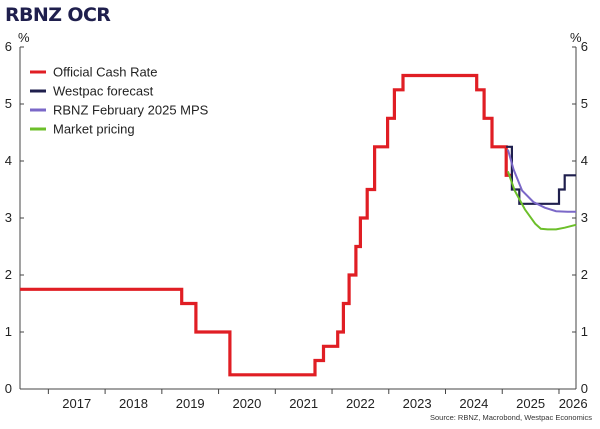 Image resolution: width=600 pixels, height=429 pixels. I want to click on left-tick-labels: 0 1 2 3 4 5 6, so click(14, 217).